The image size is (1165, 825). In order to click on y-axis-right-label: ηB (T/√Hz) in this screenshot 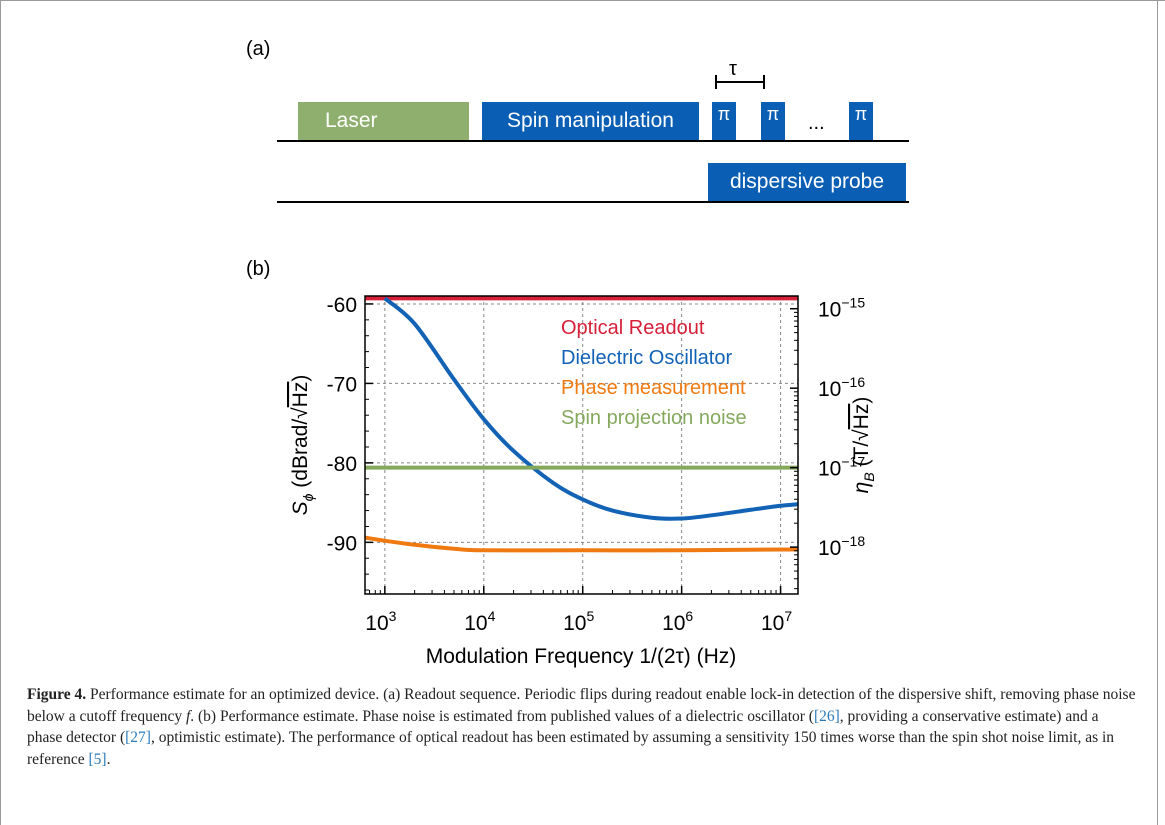, I will do `click(863, 445)`.